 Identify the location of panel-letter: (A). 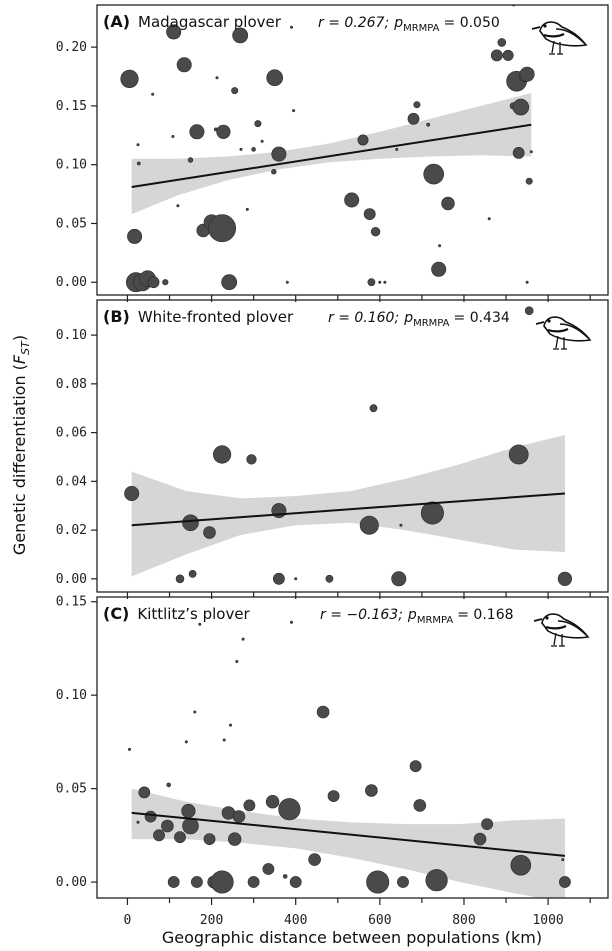
(116, 21).